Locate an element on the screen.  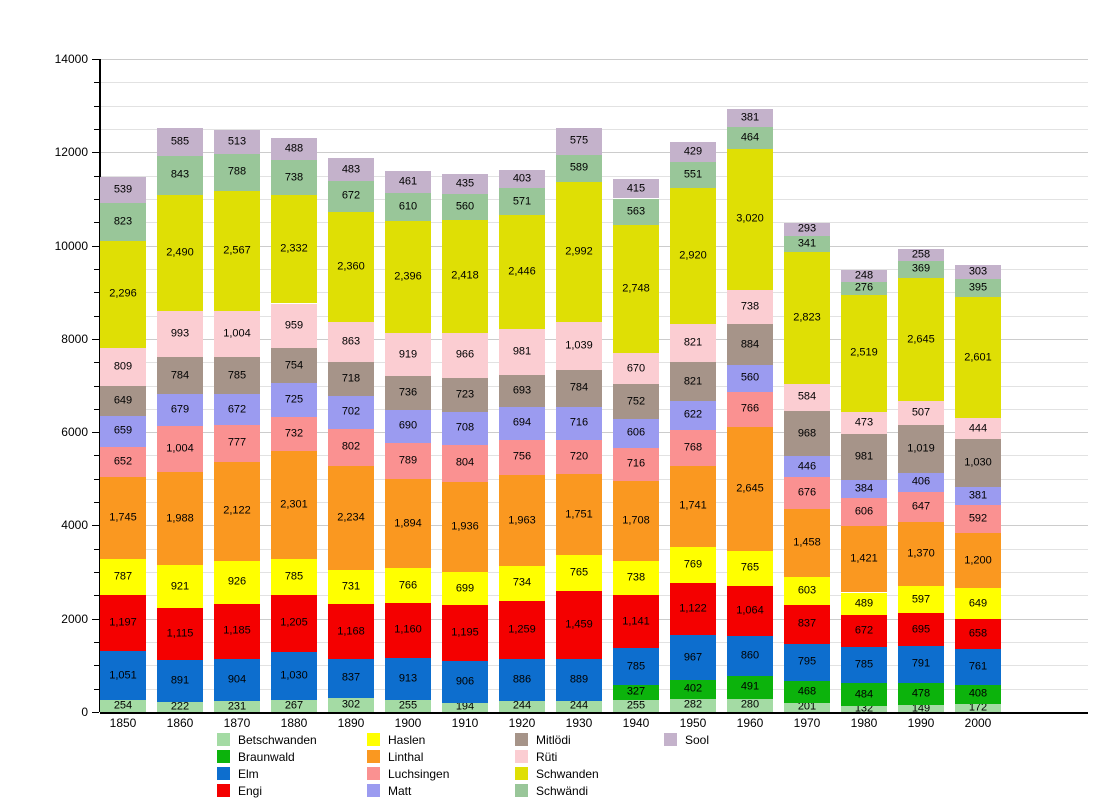
bar-segment-engi: 1,259 is located at coordinates (522, 630).